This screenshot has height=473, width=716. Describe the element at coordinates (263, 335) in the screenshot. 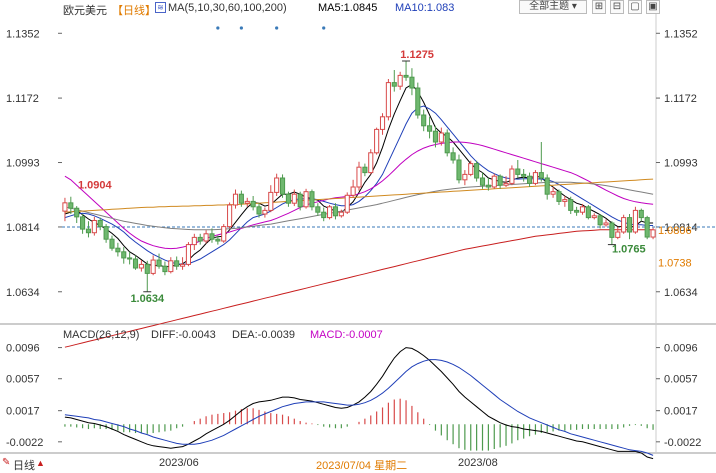

I see `macd-dea-value: DEA:-0.0039` at that location.